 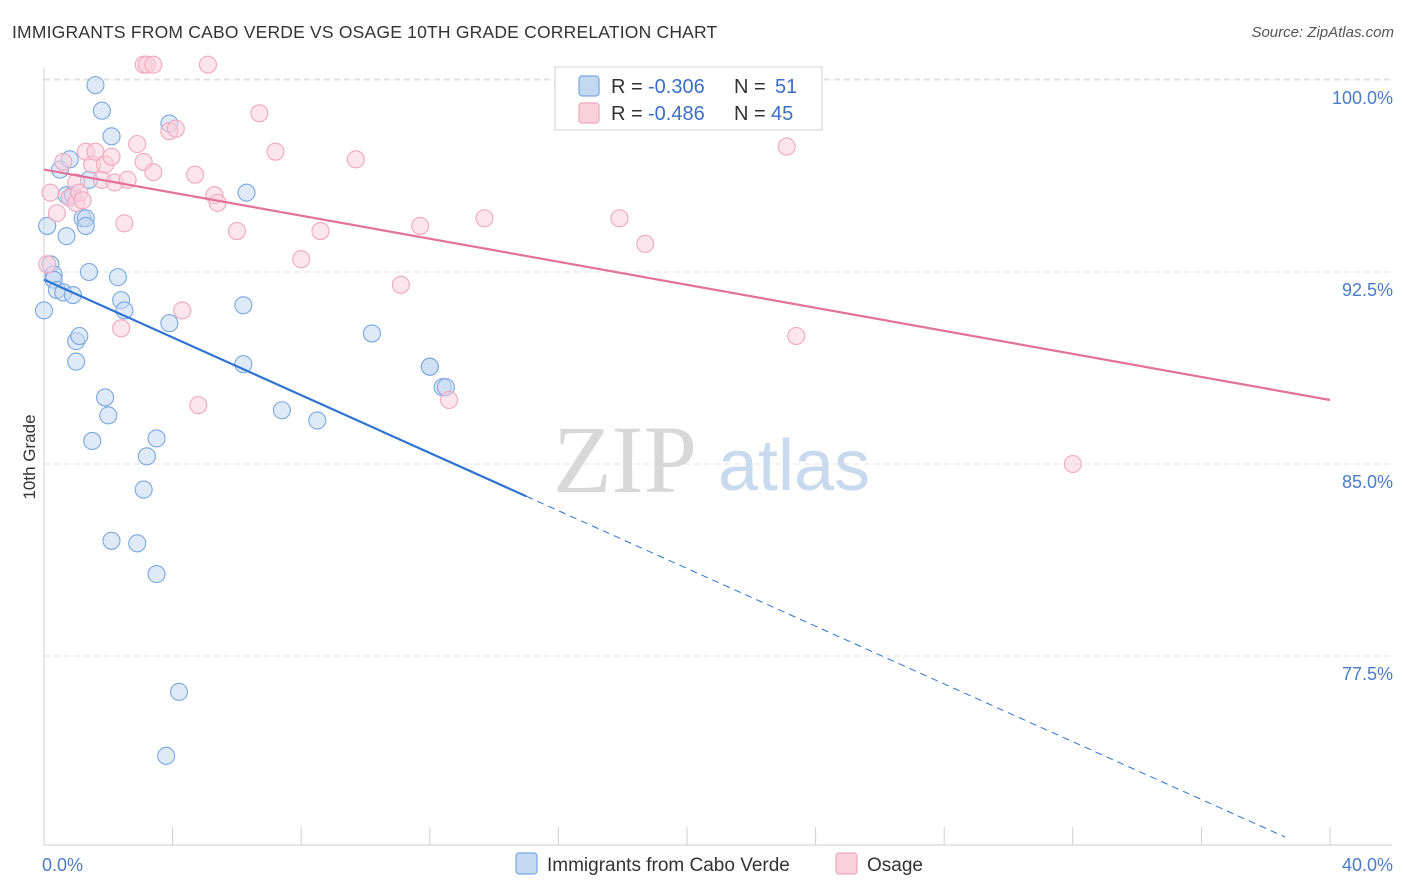 What do you see at coordinates (1362, 386) in the screenshot?
I see `y-tick-labels: 100.0% 92.5% 85.0% 77.5%` at bounding box center [1362, 386].